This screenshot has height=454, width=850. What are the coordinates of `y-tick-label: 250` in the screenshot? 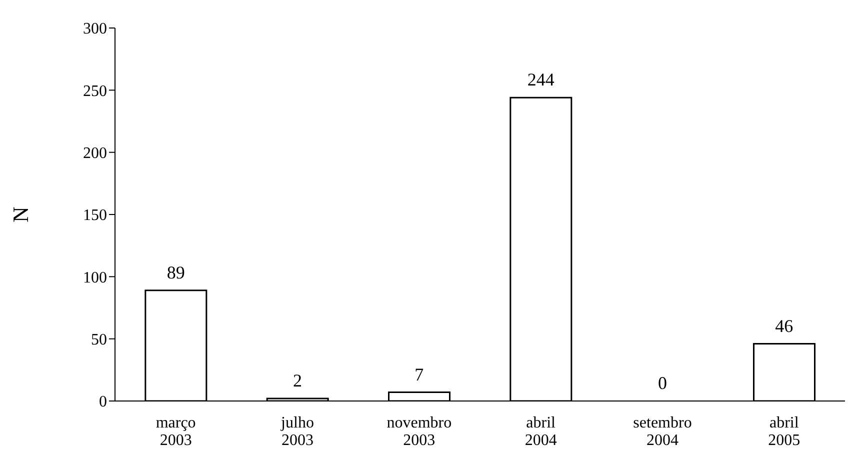 It's located at (95, 91).